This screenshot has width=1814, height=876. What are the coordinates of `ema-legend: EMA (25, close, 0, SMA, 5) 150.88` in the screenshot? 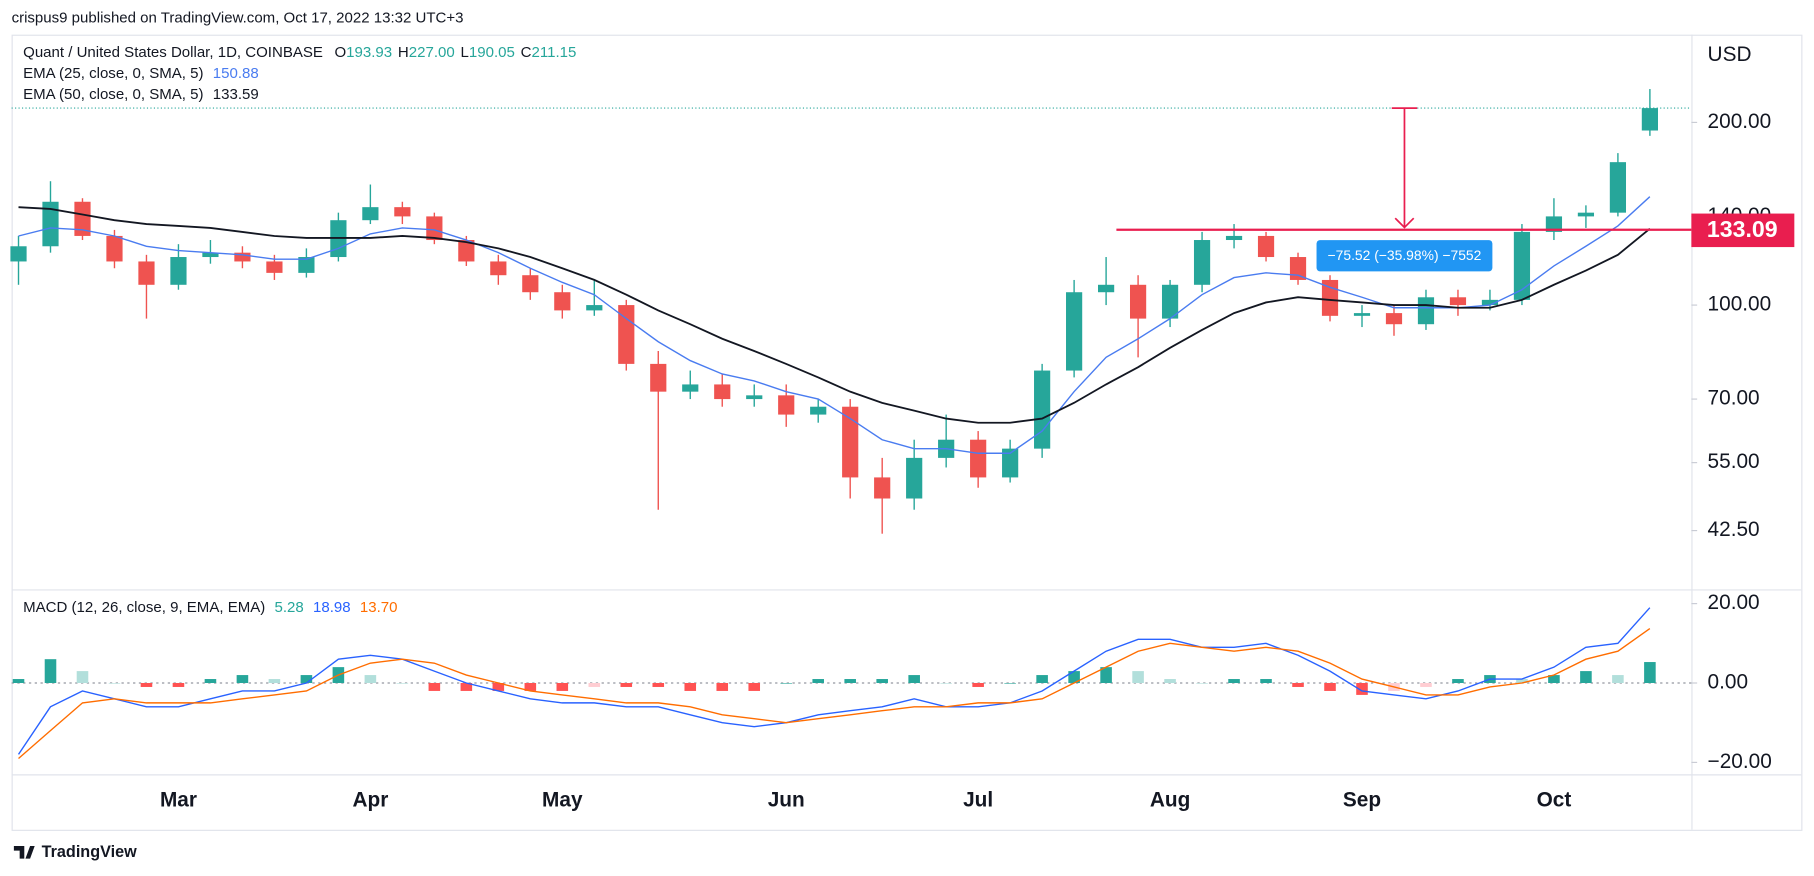 It's located at (141, 73).